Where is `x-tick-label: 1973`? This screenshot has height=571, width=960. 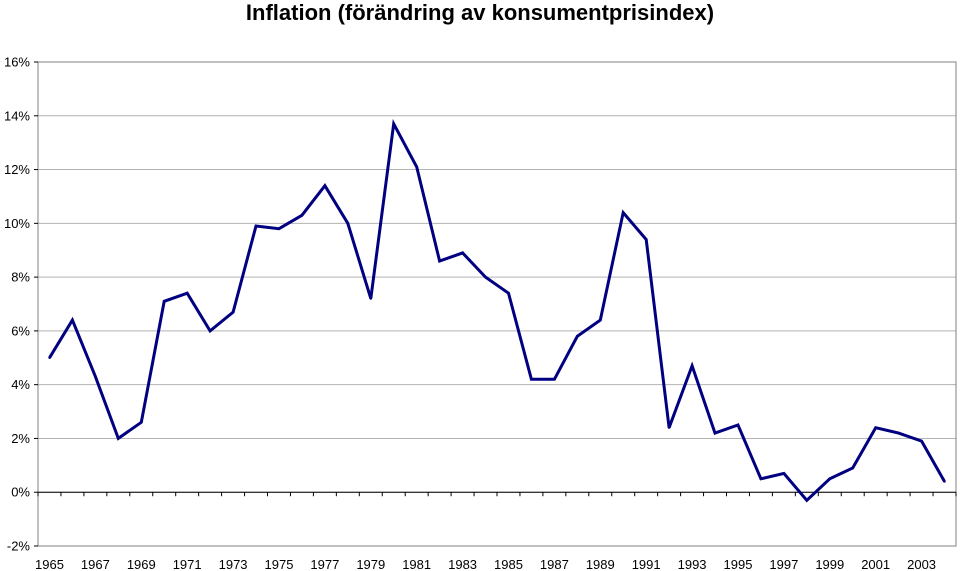
x-tick-label: 1973 is located at coordinates (233, 564).